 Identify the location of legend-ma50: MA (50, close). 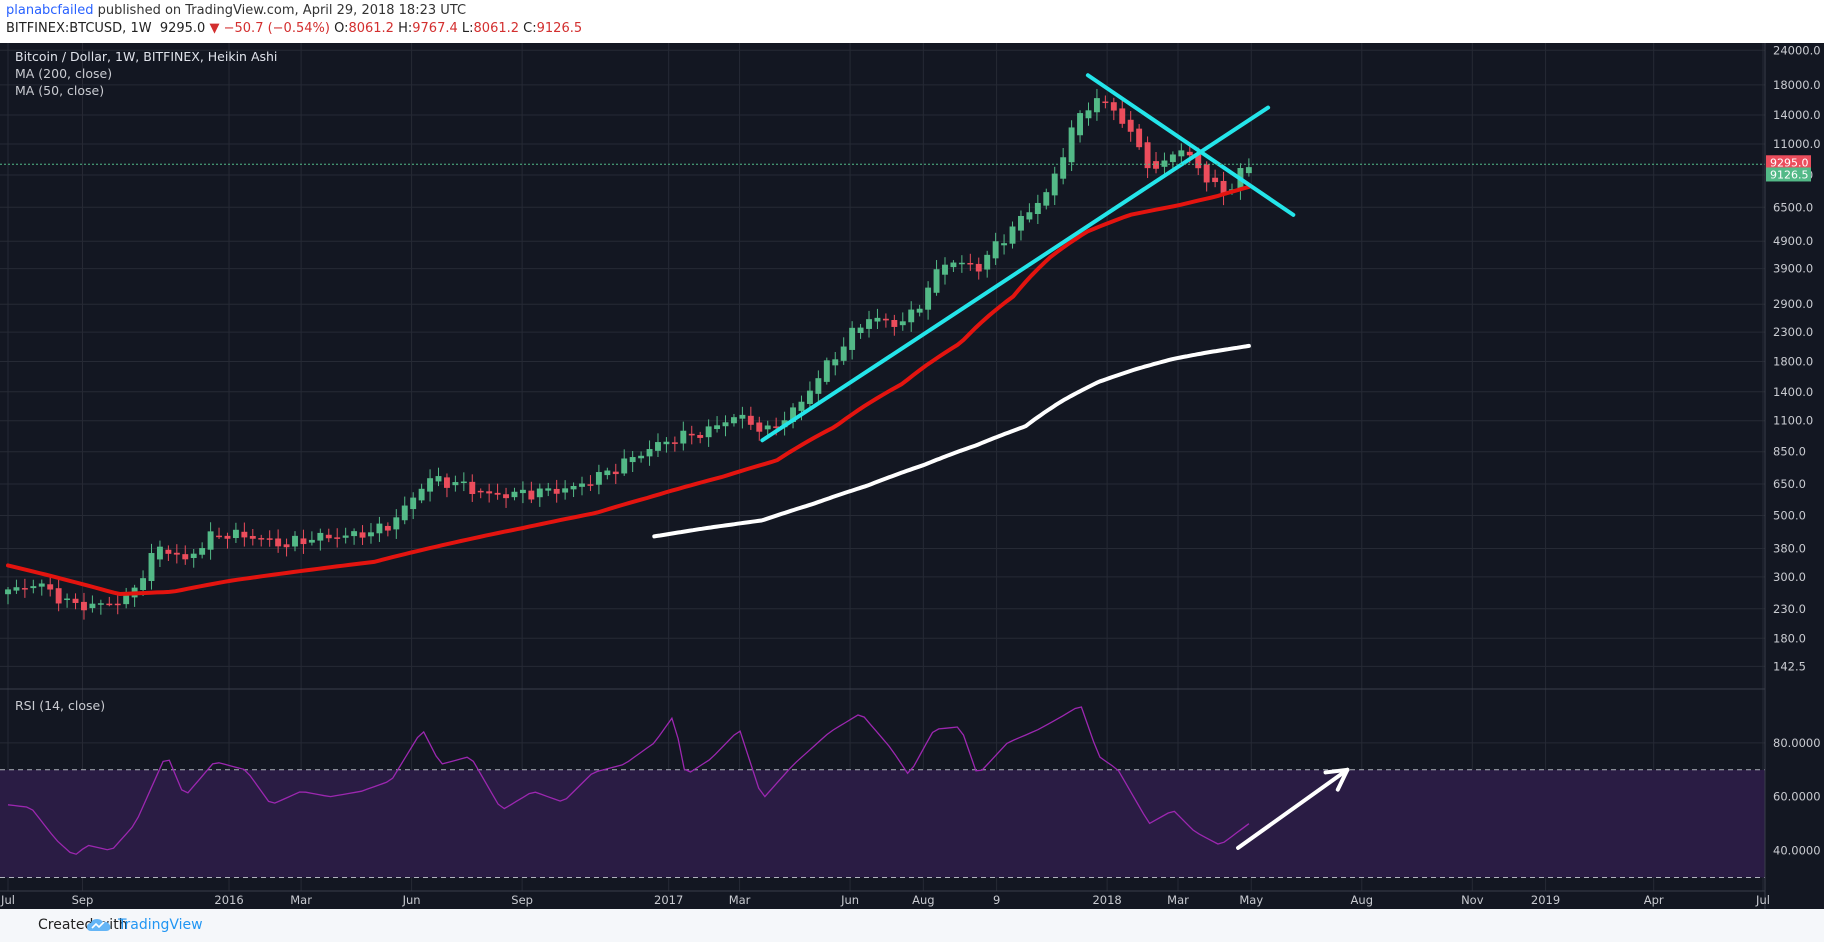
(59, 90).